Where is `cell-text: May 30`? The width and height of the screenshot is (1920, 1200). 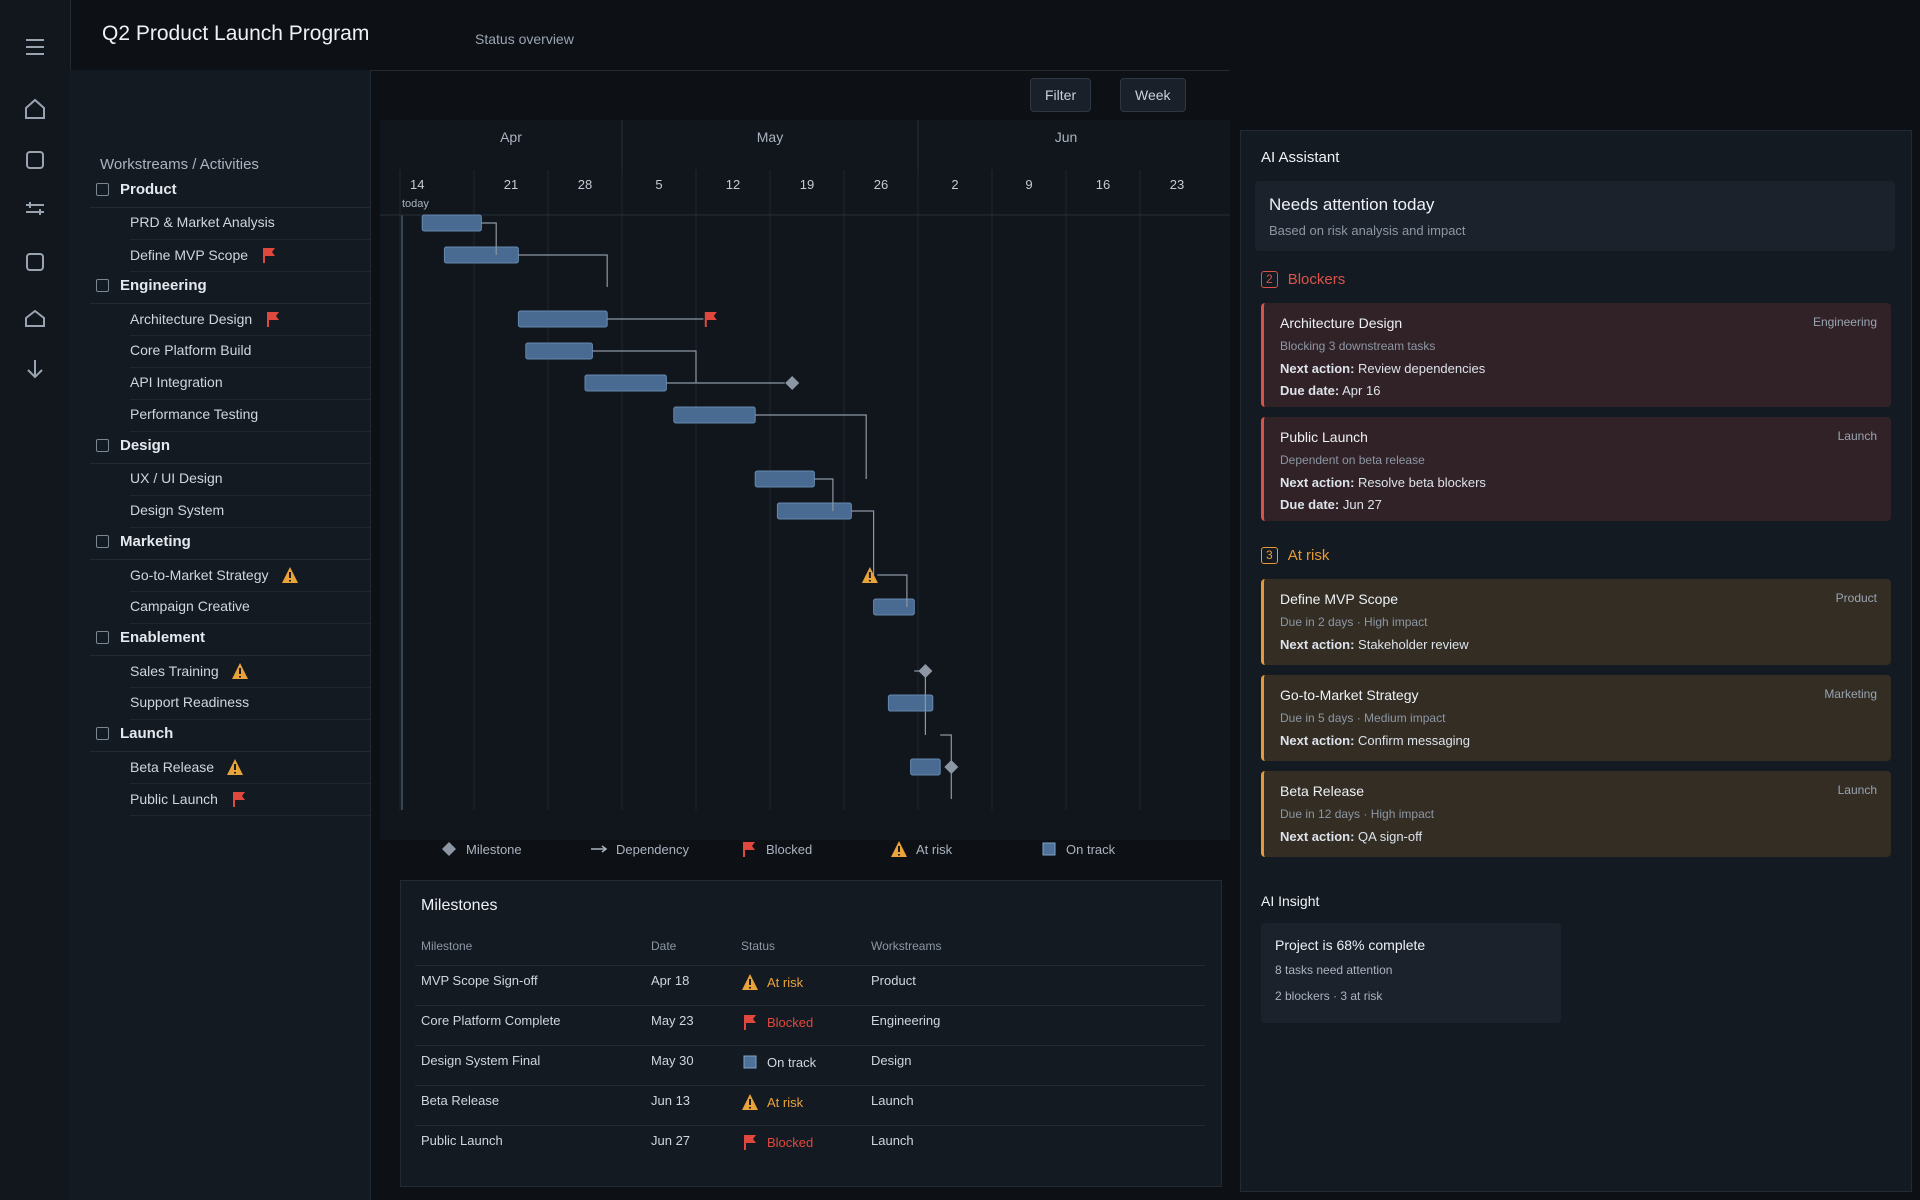 cell-text: May 30 is located at coordinates (672, 1060).